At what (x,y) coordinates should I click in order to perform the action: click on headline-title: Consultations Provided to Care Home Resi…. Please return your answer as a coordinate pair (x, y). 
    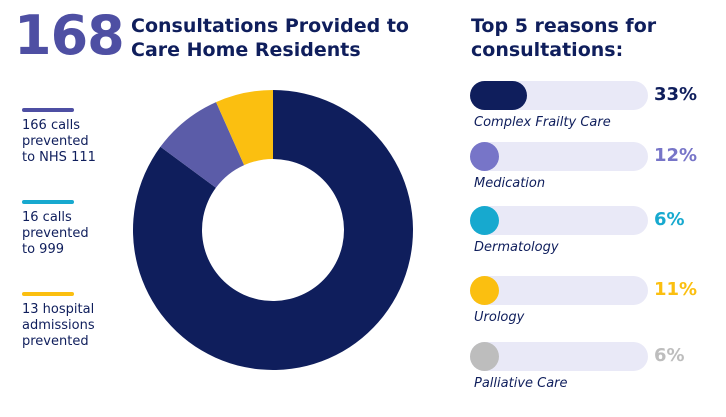
    Looking at the image, I should click on (281, 38).